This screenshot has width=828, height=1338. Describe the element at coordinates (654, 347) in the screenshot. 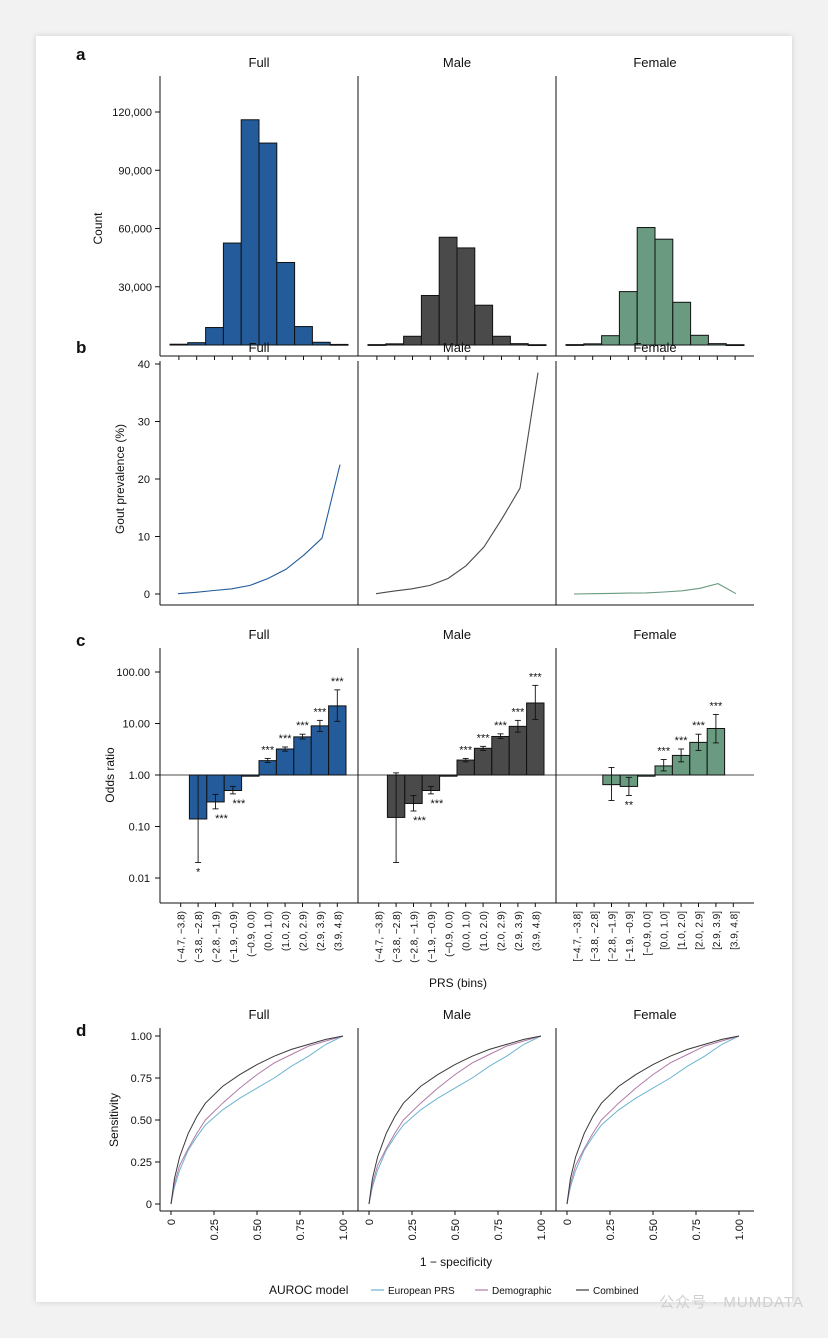

I see `panel-b-title-female: Female` at that location.